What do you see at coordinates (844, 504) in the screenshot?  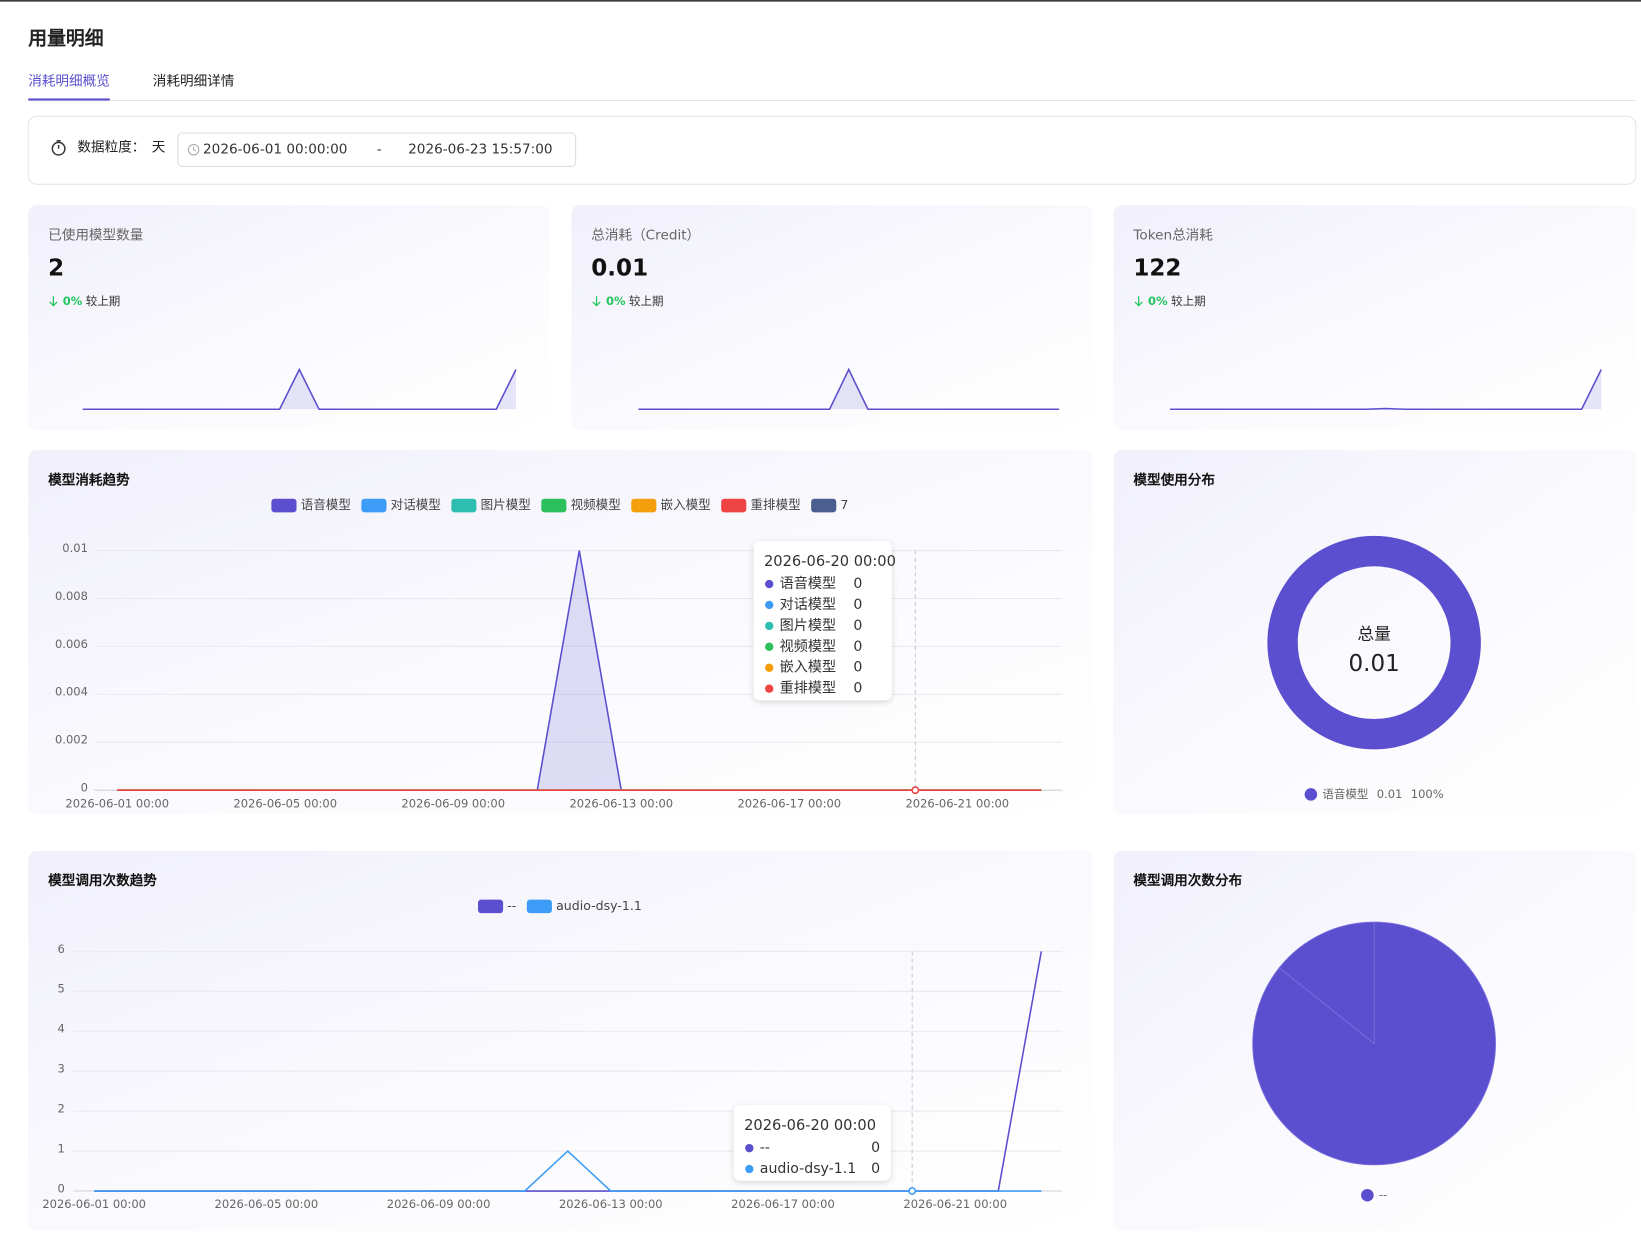 I see `legend-label: 7` at bounding box center [844, 504].